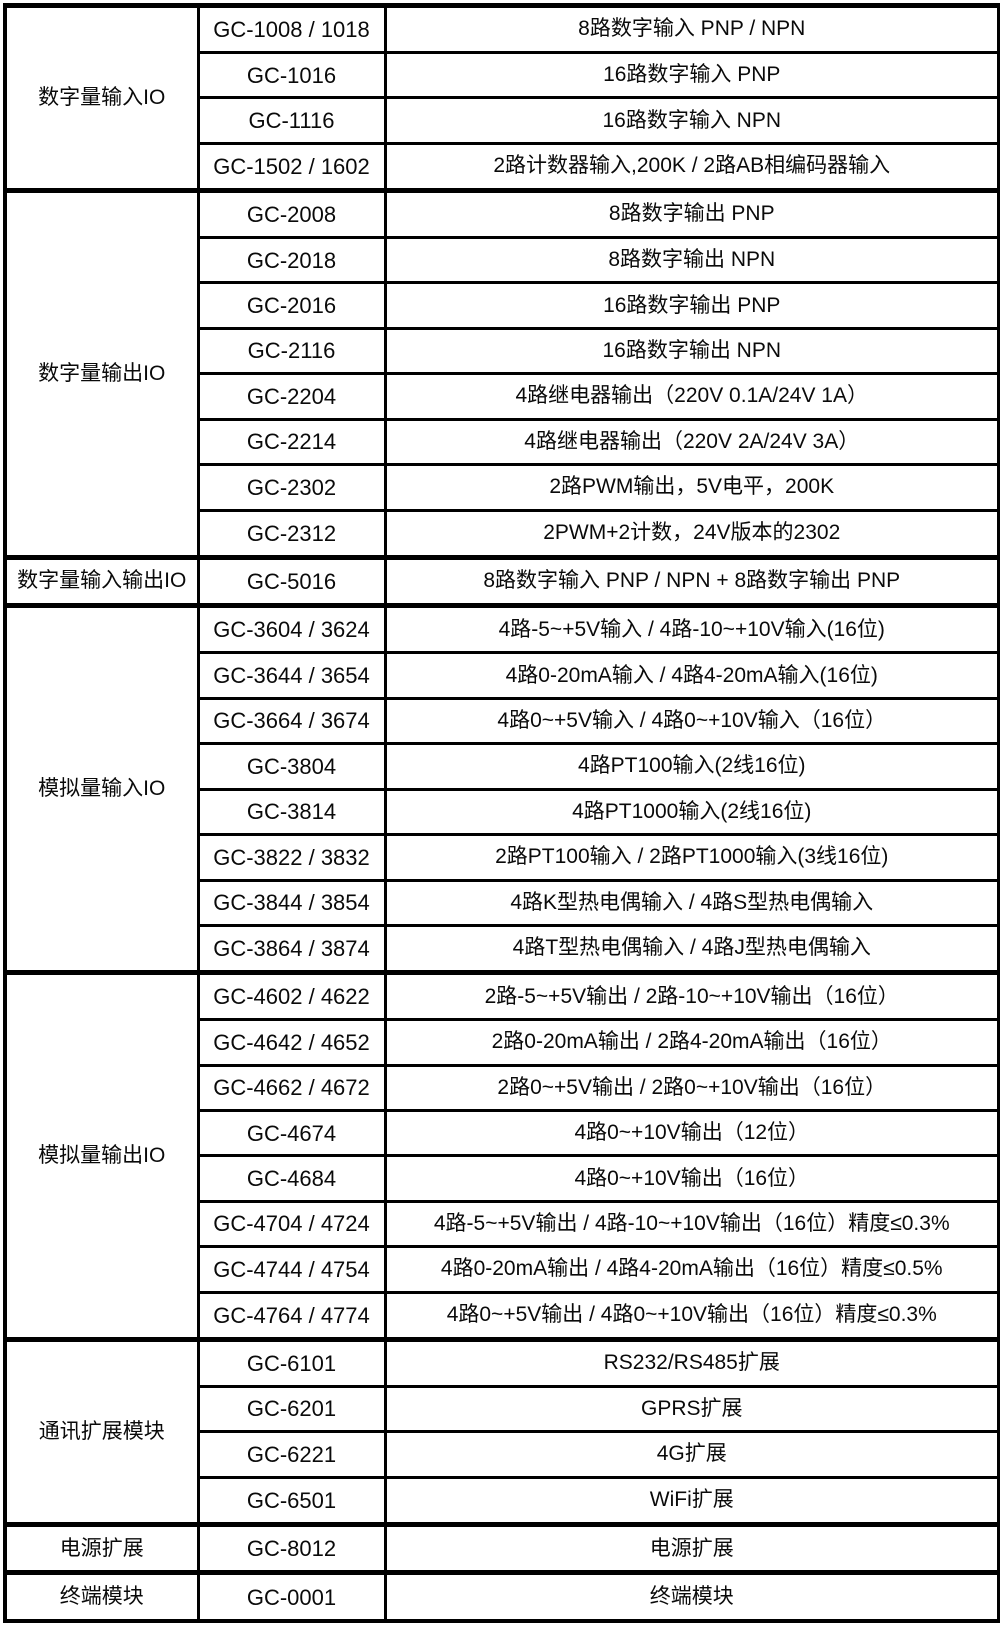  What do you see at coordinates (291, 166) in the screenshot?
I see `model-cell: GC-1502 / 1602` at bounding box center [291, 166].